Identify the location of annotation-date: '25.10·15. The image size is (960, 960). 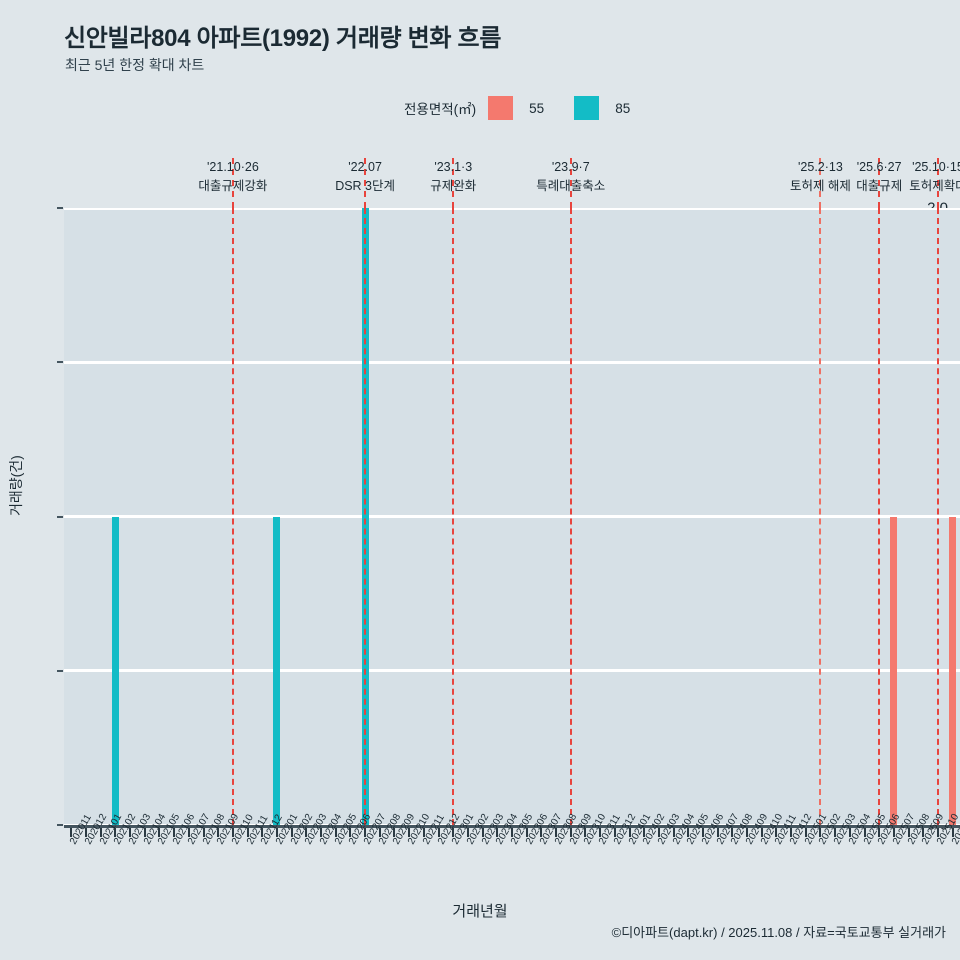
(936, 167).